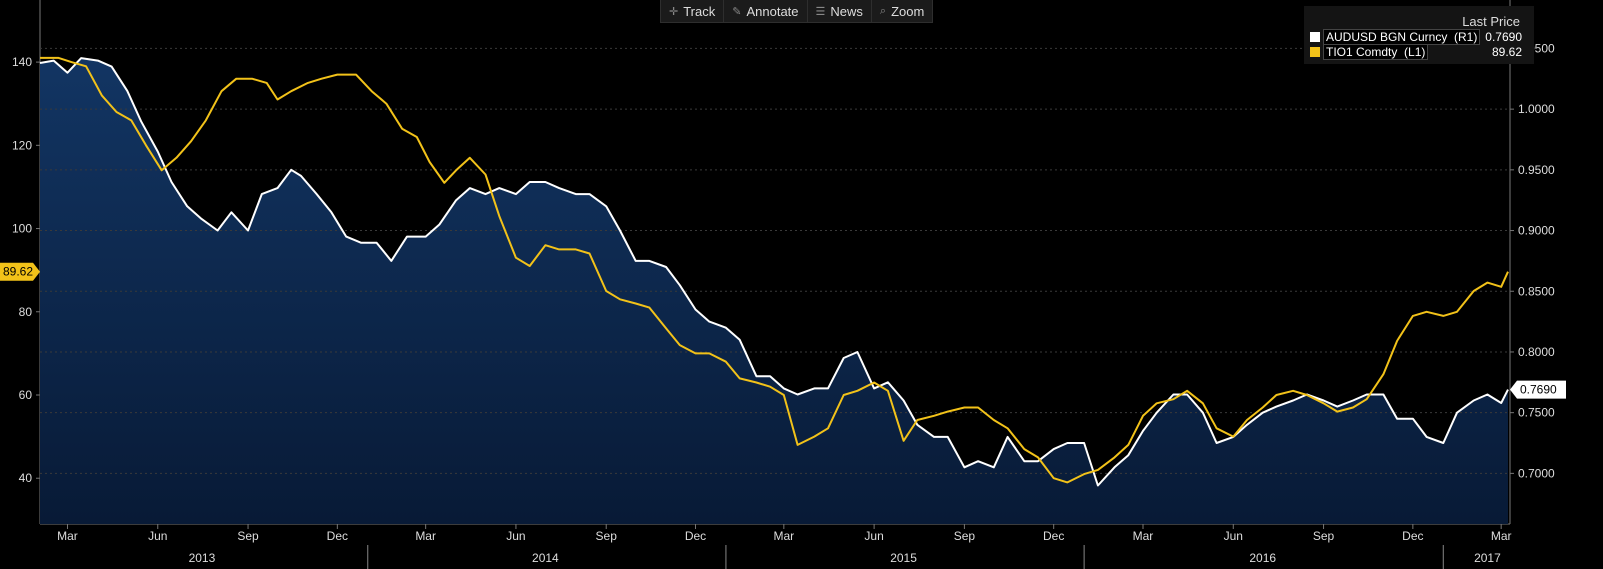 Image resolution: width=1603 pixels, height=569 pixels. I want to click on legend-entry-iron-ore: TIO1 Comdty (L1) 89.62, so click(1419, 51).